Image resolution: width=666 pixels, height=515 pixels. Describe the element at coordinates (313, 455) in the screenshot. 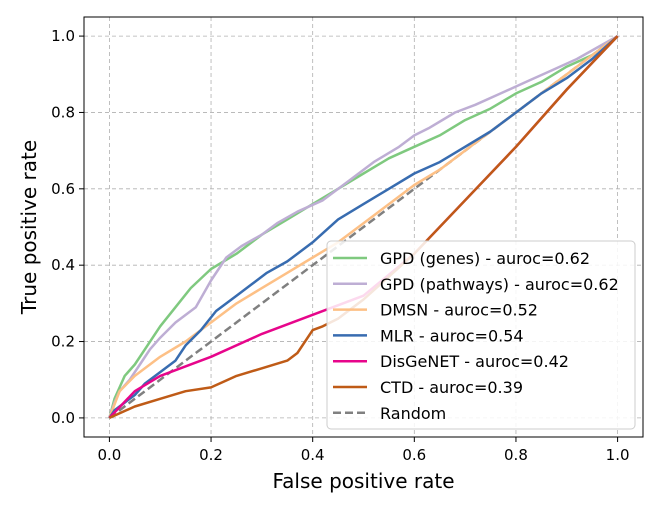

I see `x-tick-label: 0.4` at that location.